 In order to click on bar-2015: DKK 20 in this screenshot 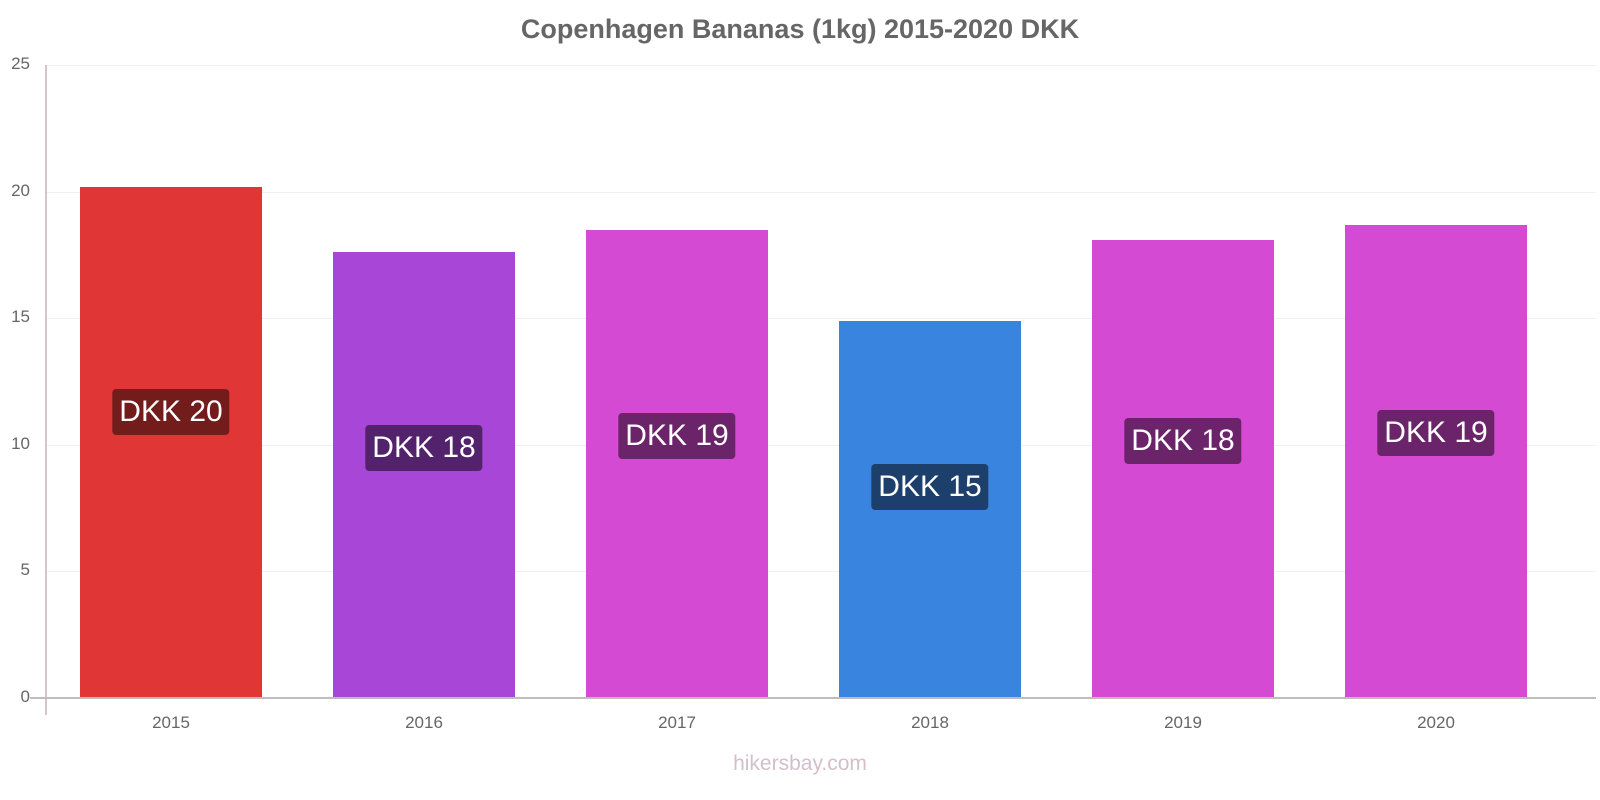, I will do `click(171, 442)`.